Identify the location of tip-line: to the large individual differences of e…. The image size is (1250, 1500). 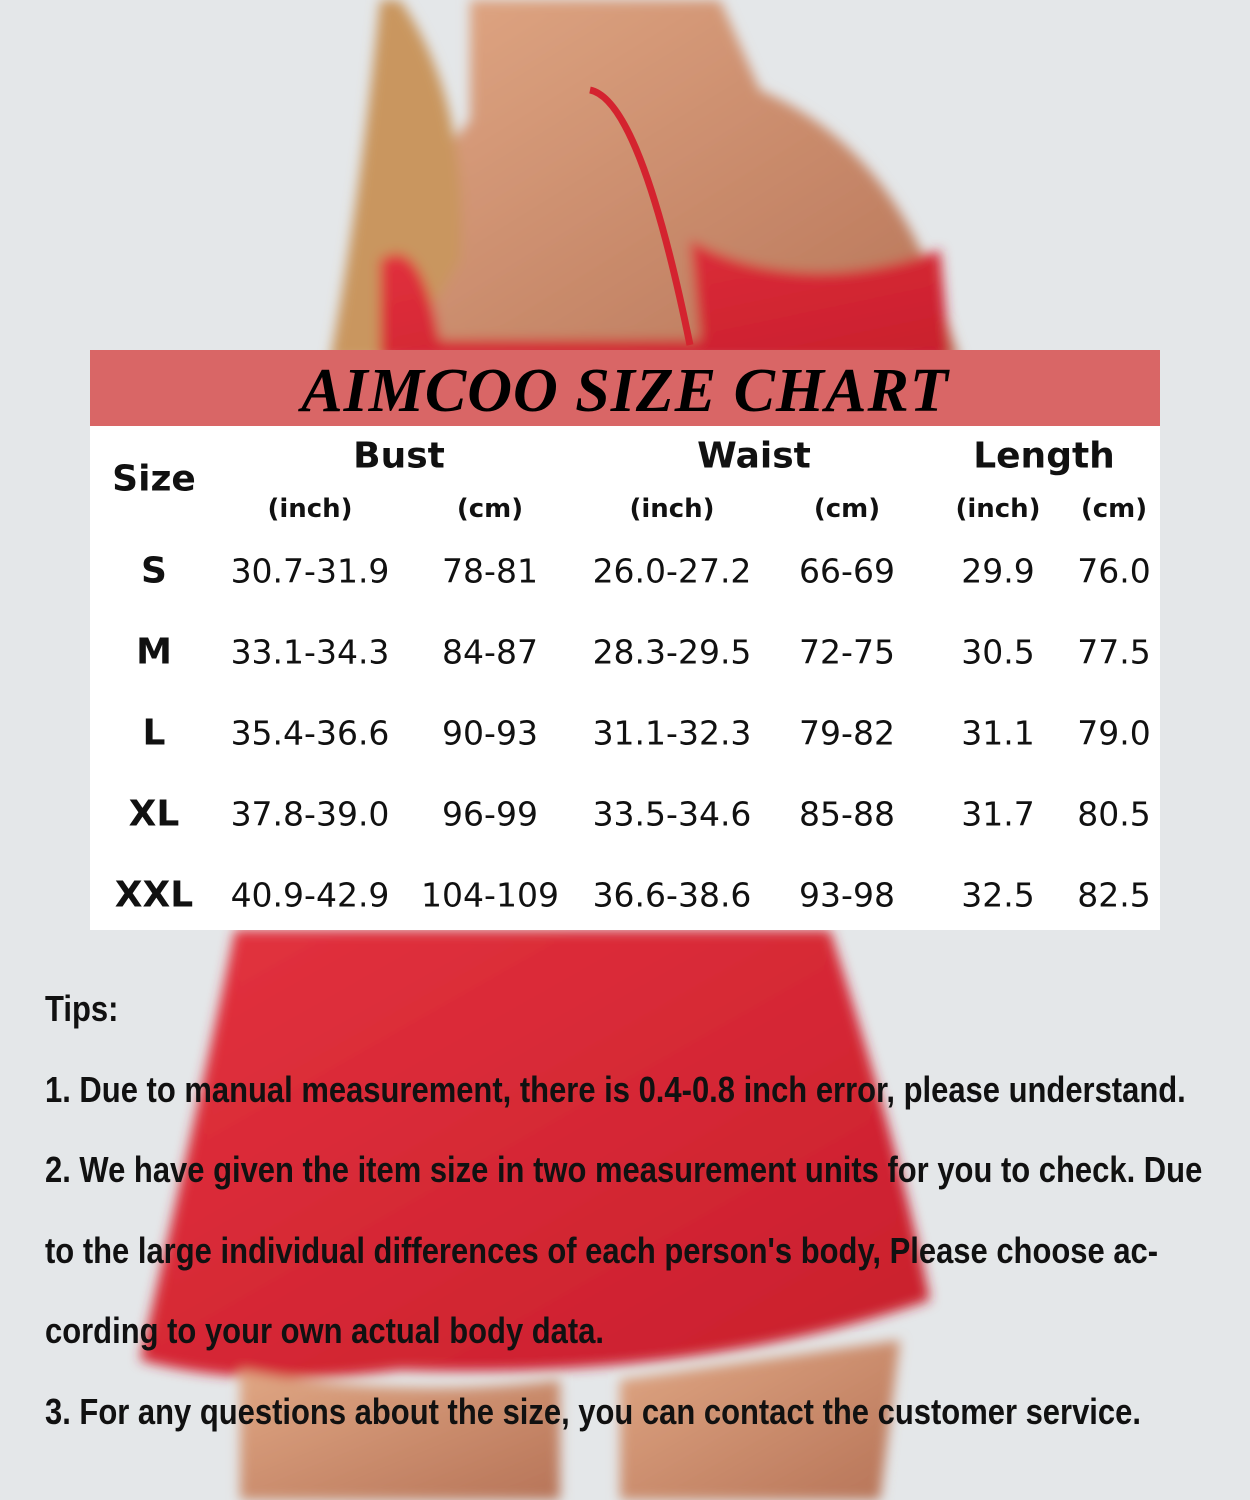
(602, 1250).